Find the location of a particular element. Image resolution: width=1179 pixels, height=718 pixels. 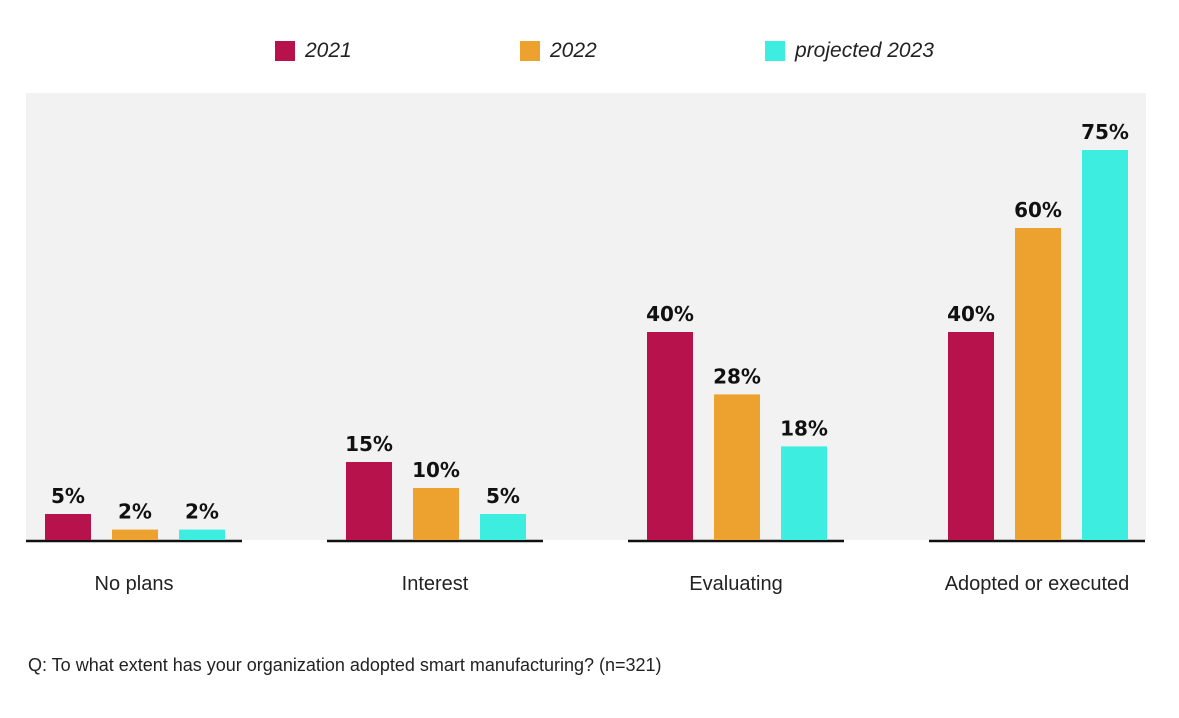

data-label-adopted-or-executed-2022: 60% is located at coordinates (1038, 210).